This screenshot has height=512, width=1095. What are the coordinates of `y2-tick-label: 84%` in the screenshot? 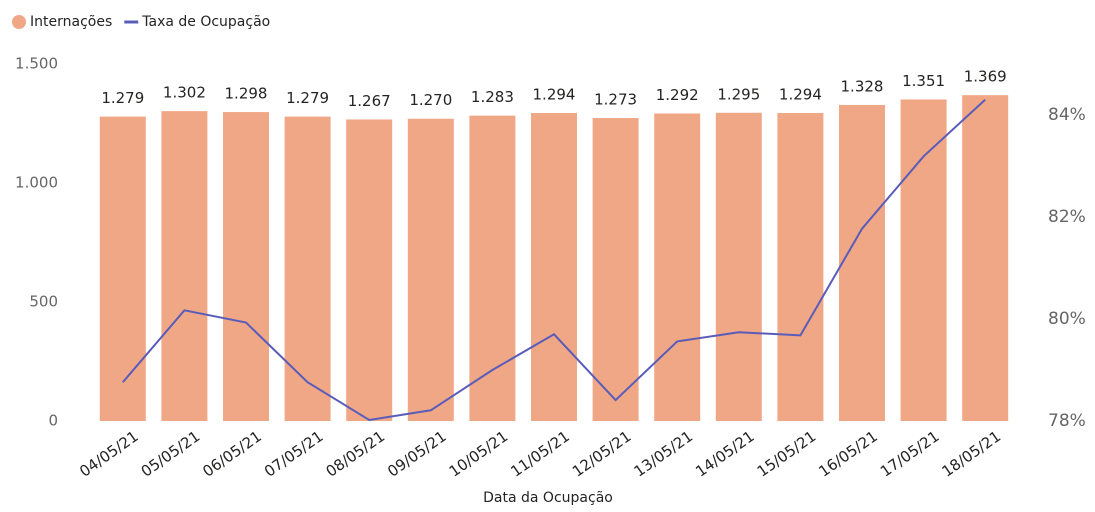 It's located at (1067, 115).